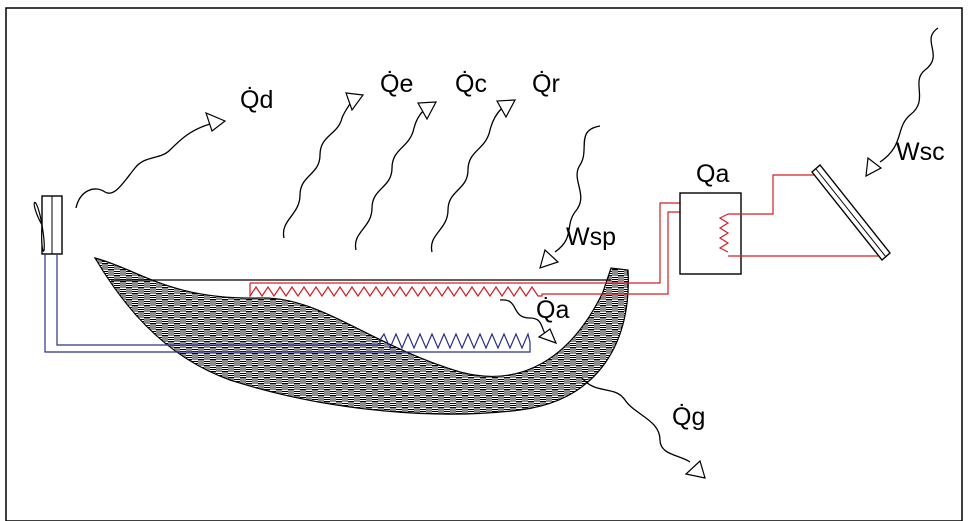  What do you see at coordinates (724, 233) in the screenshot?
I see `tank-coil` at bounding box center [724, 233].